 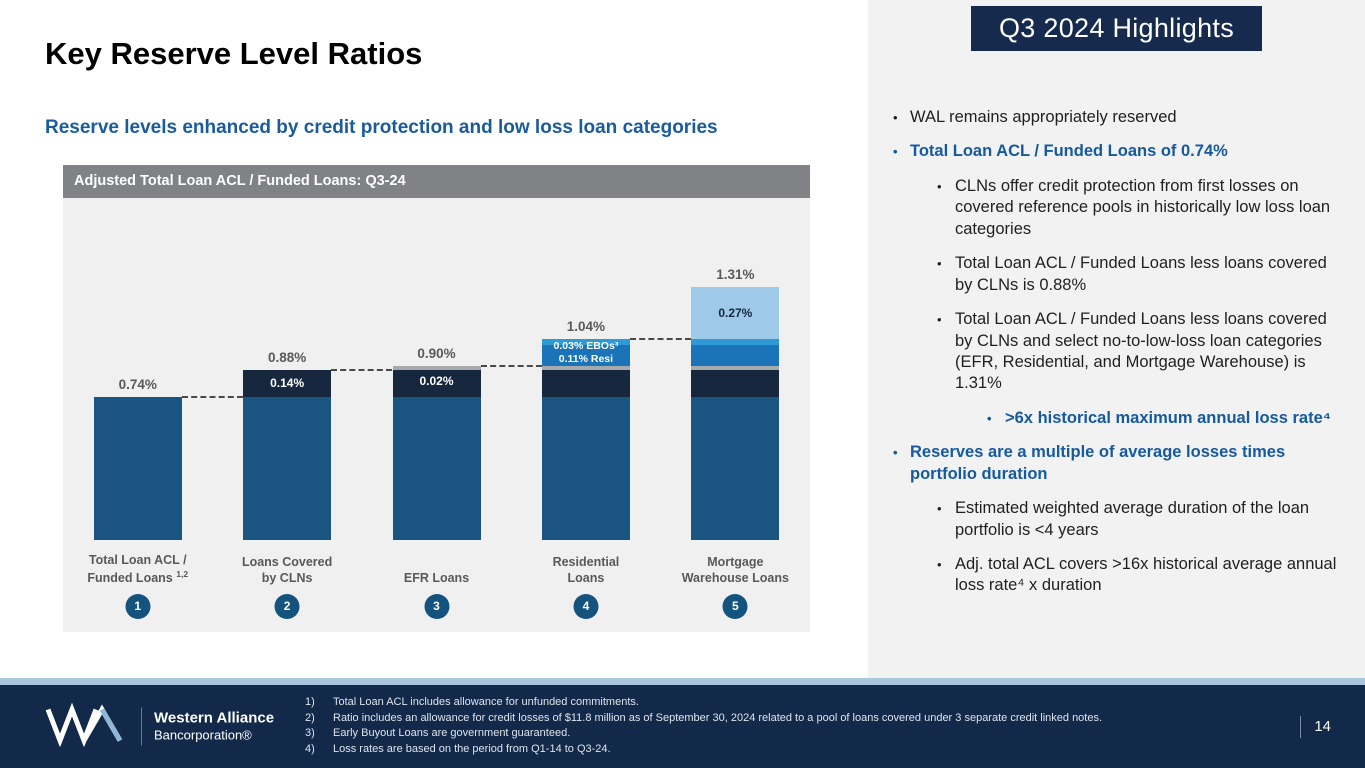 I want to click on bar-segment-label: 0.14%, so click(x=287, y=383).